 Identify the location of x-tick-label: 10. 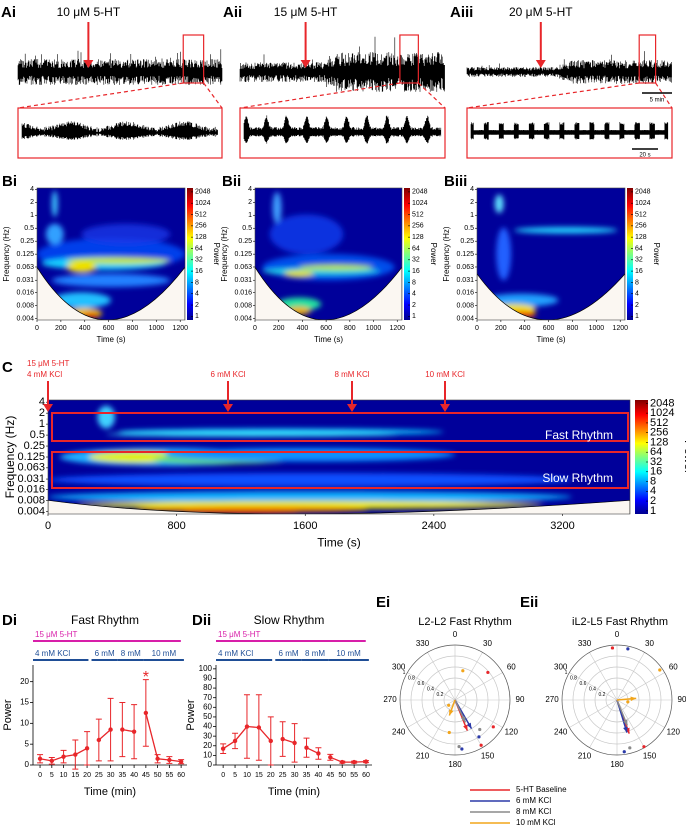
(64, 775).